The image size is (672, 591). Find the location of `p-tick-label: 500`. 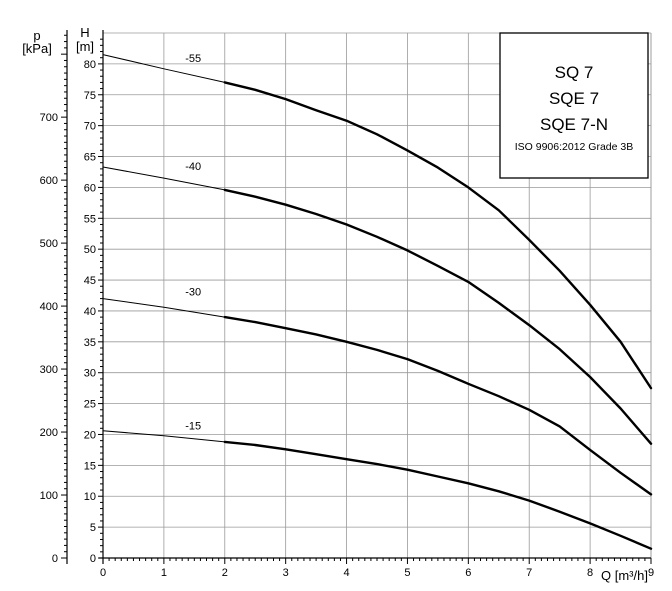

p-tick-label: 500 is located at coordinates (49, 244).